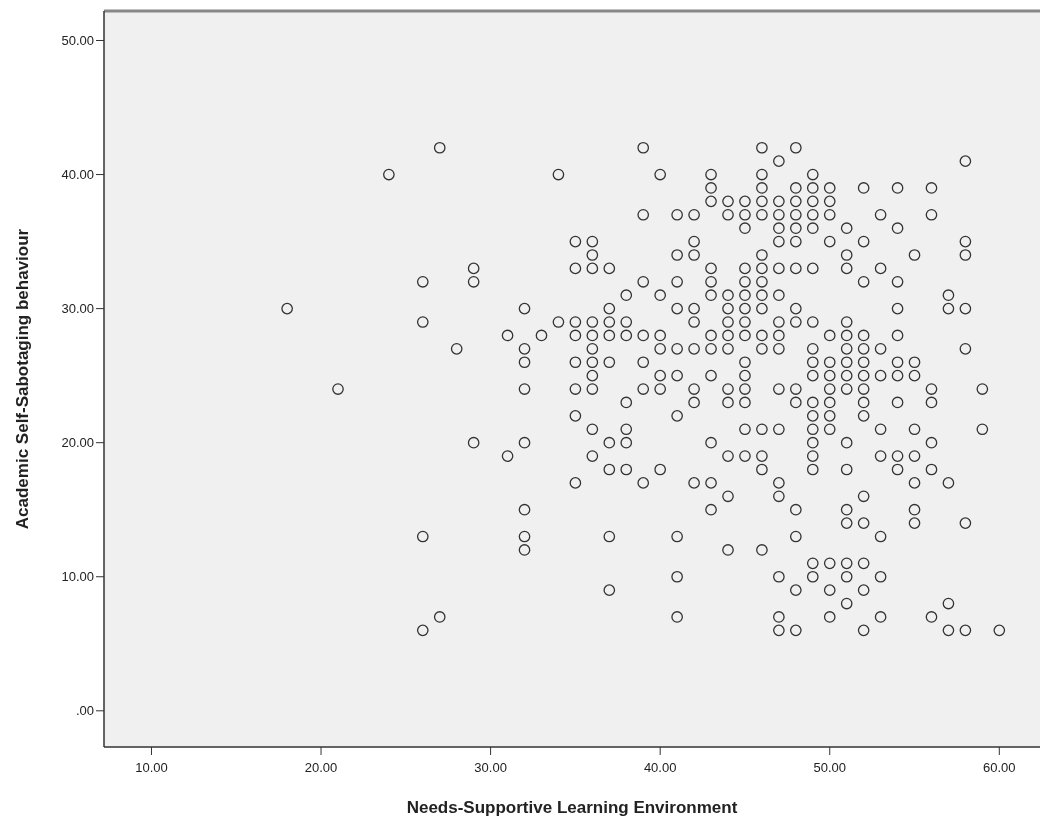 The height and width of the screenshot is (825, 1043). I want to click on y-tick-label: .00, so click(84, 711).